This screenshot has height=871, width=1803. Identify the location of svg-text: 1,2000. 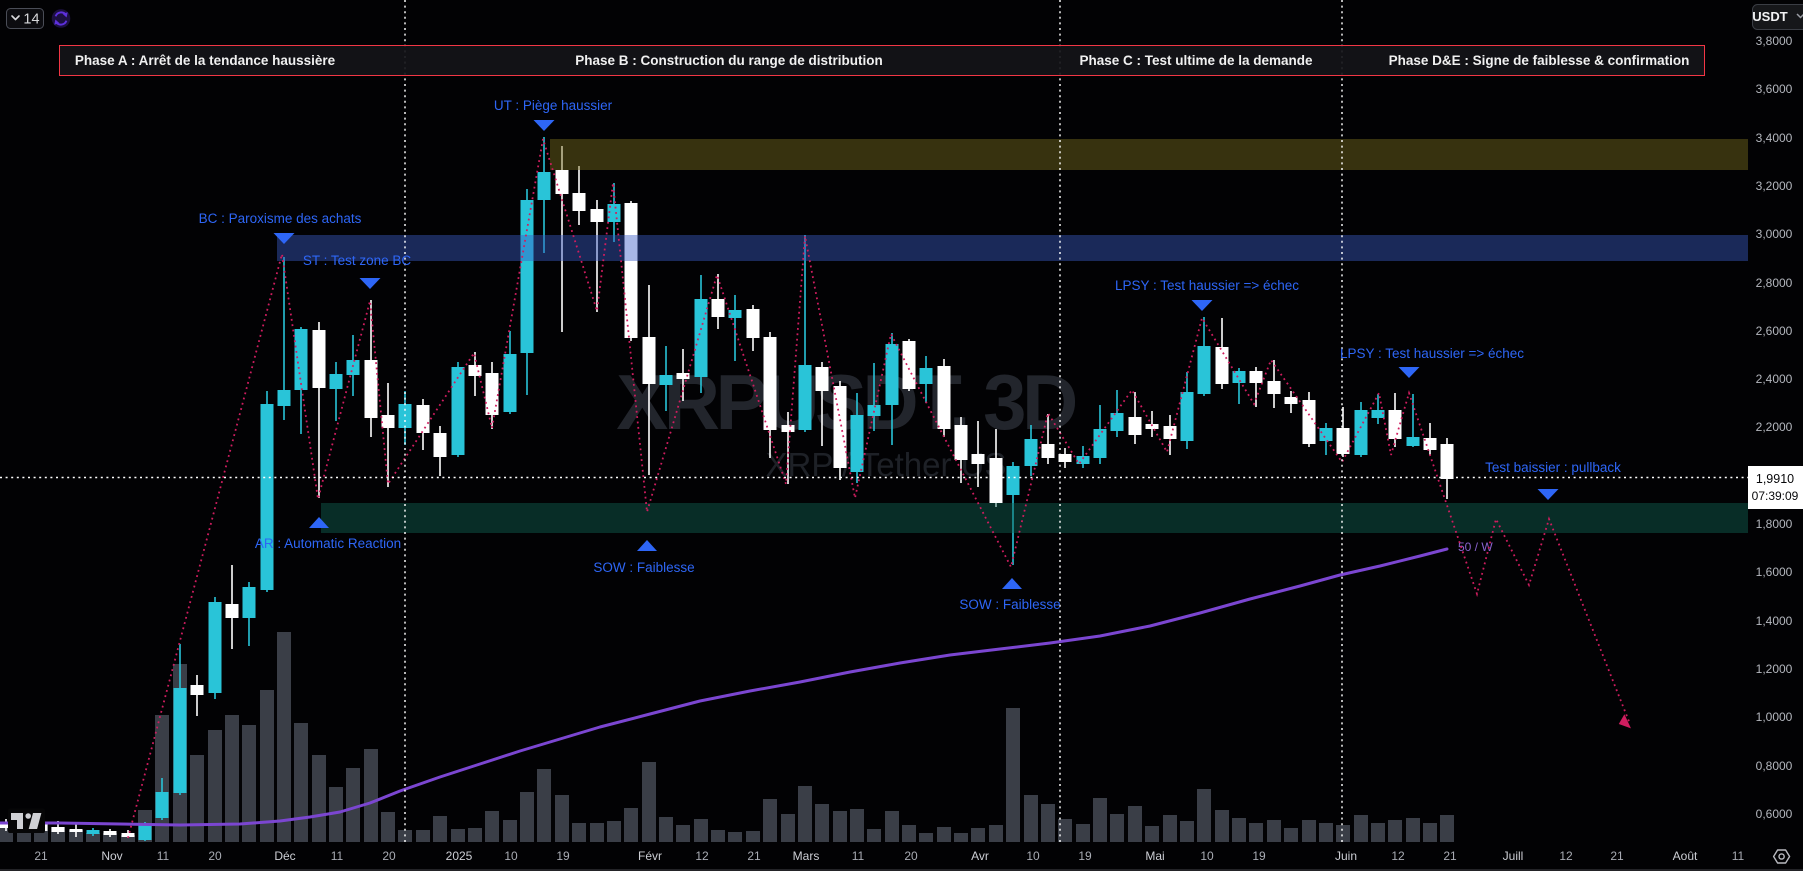
(1774, 669).